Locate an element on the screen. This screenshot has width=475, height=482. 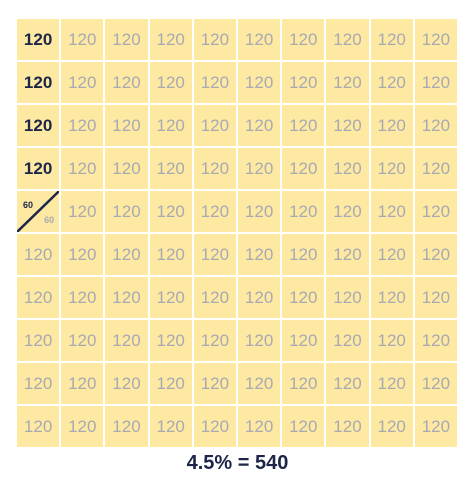
grid-cell-split: 60 60 is located at coordinates (38, 211).